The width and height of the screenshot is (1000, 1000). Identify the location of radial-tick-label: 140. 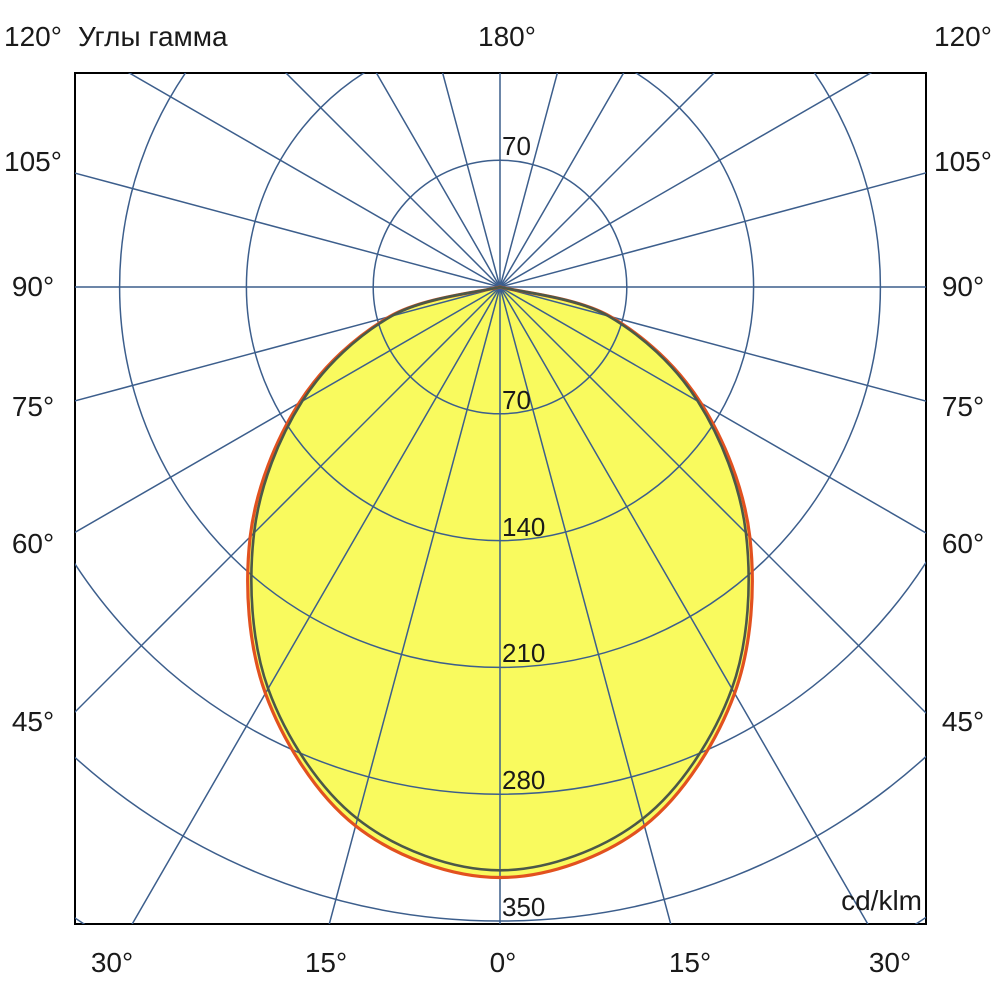
(524, 527).